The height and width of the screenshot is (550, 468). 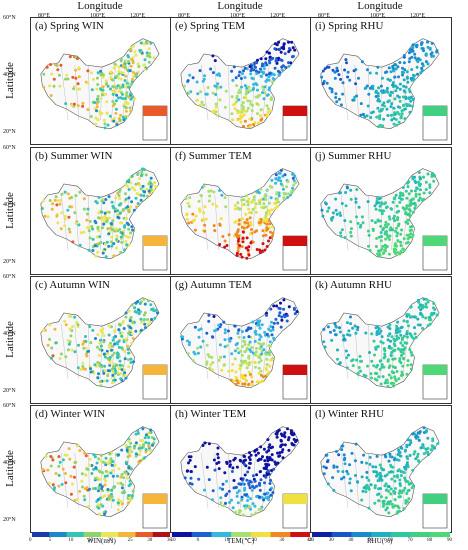 What do you see at coordinates (169, 540) in the screenshot?
I see `colorbar-tick: 35` at bounding box center [169, 540].